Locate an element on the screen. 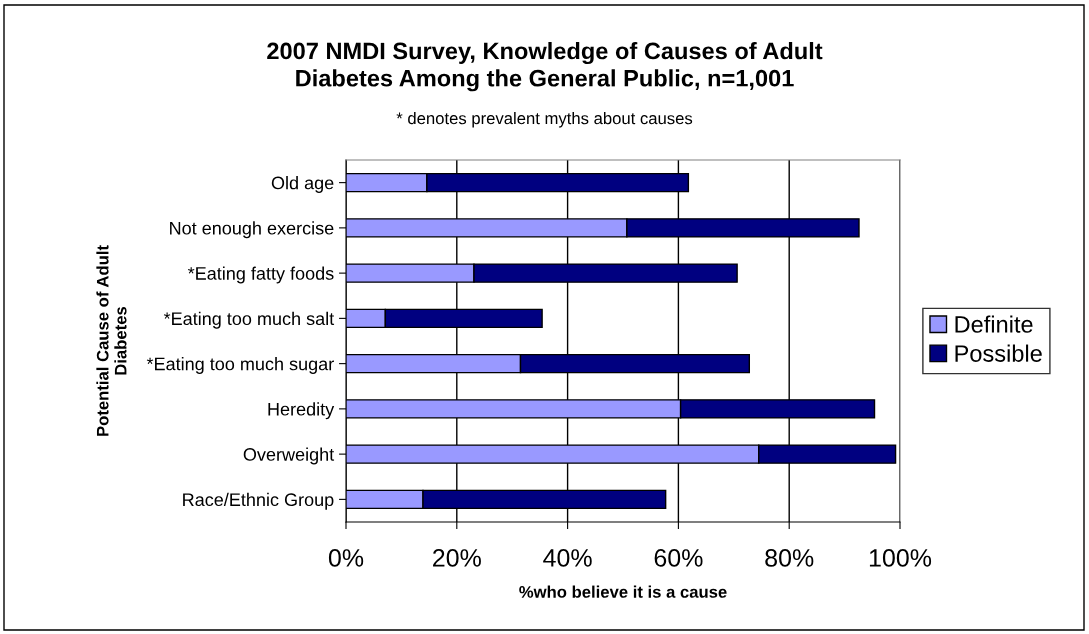 The width and height of the screenshot is (1089, 634). y-tick-label: Race/Ethnic Group is located at coordinates (258, 501).